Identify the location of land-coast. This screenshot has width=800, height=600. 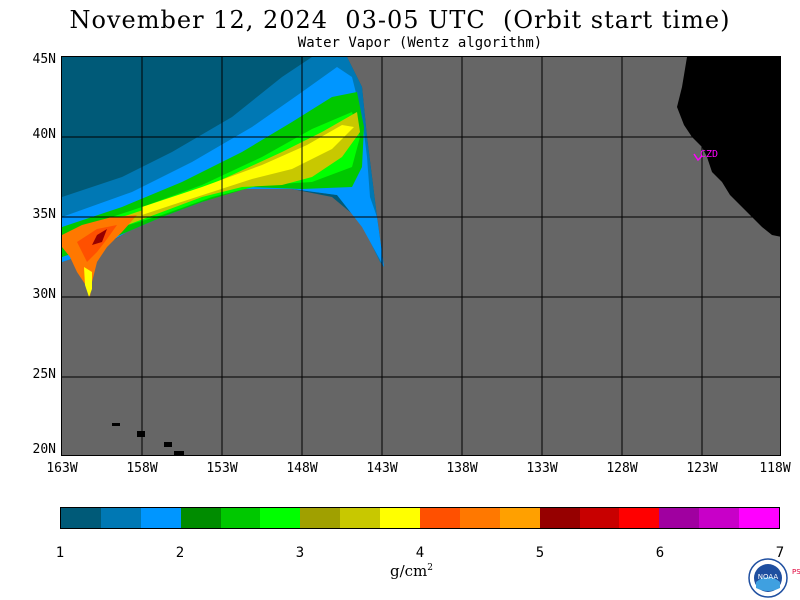
(728, 147).